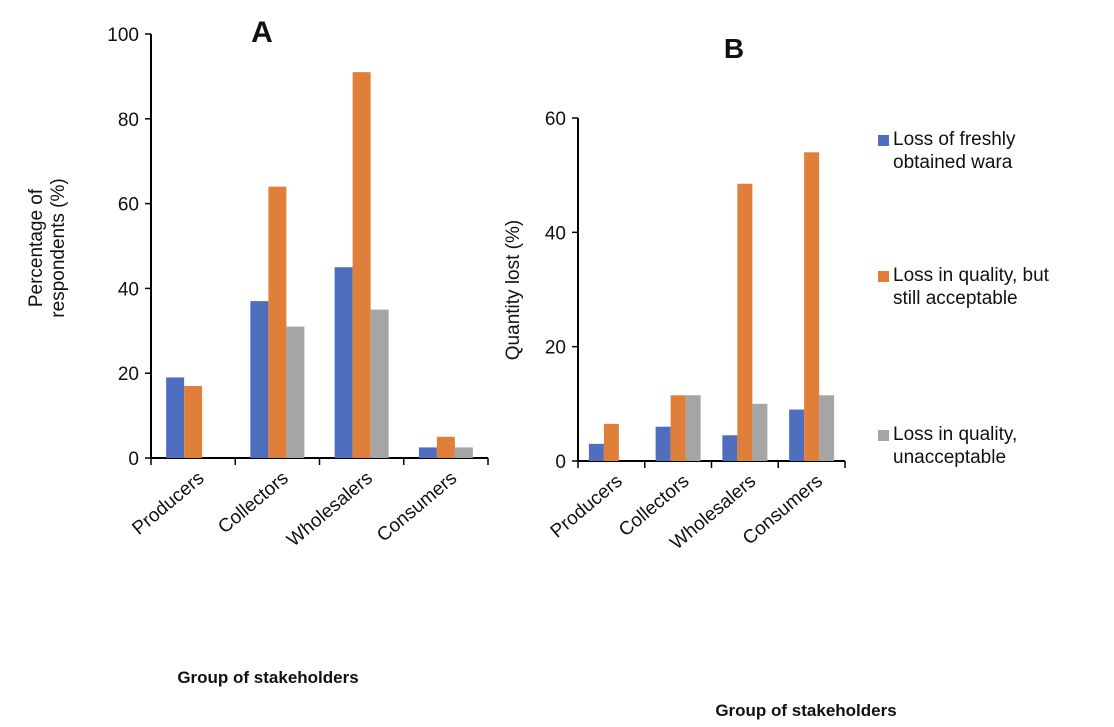  Describe the element at coordinates (971, 287) in the screenshot. I see `legend-label-quality-acceptable: Loss in quality, but still acceptable` at that location.